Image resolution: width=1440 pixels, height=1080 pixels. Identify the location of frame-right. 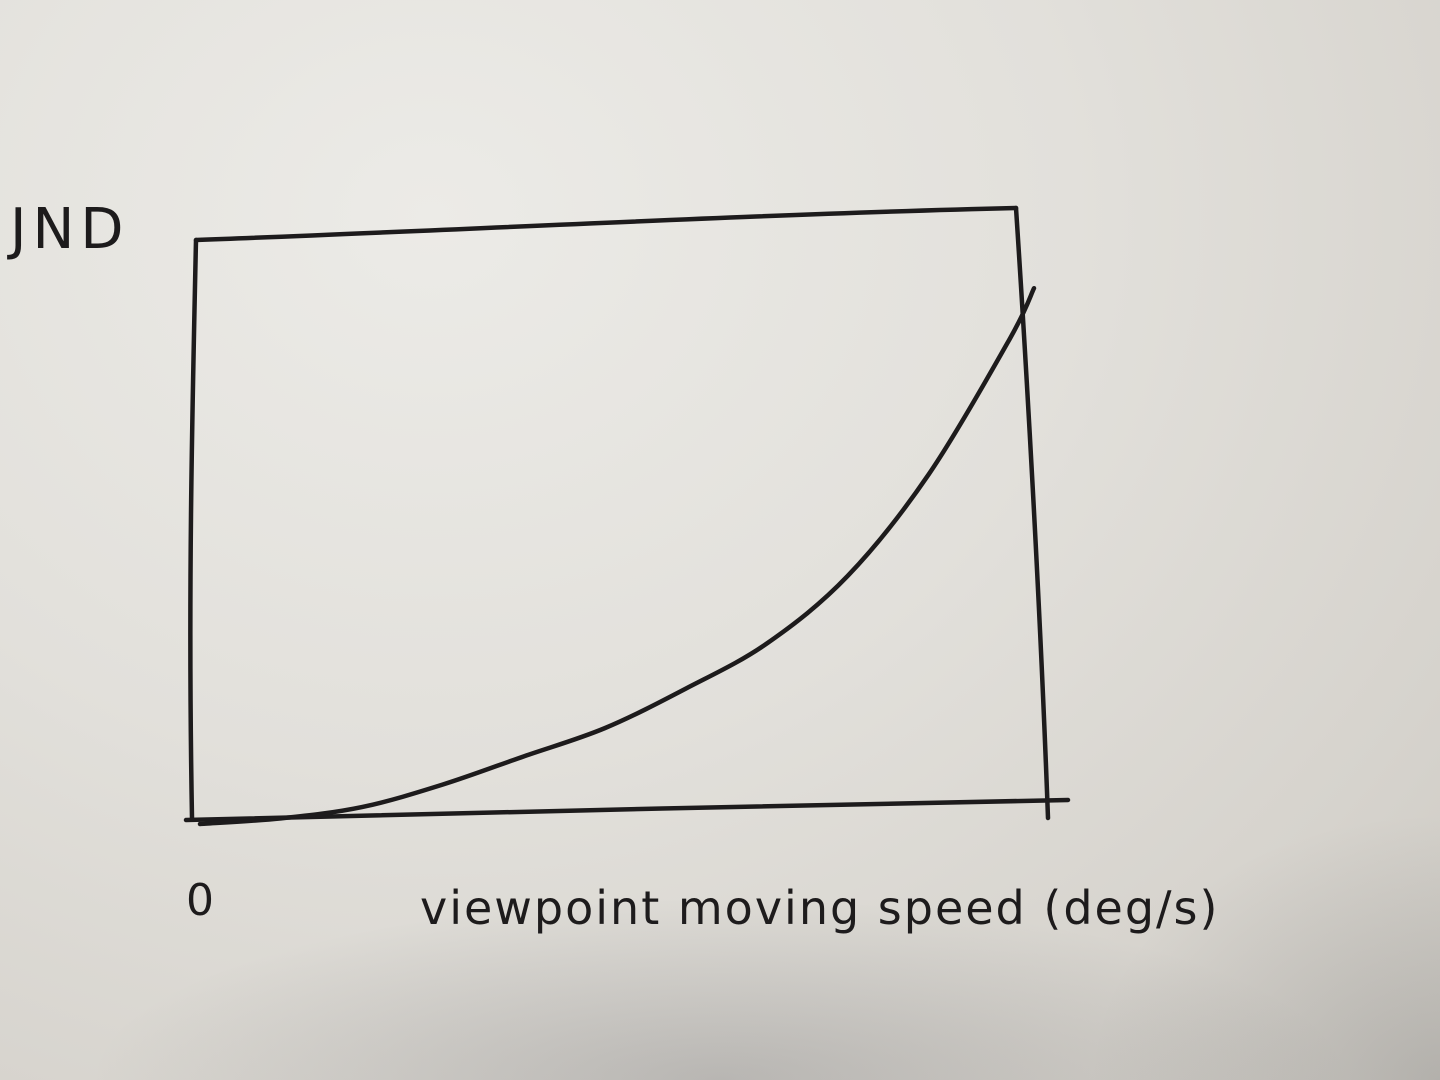
(1032, 513).